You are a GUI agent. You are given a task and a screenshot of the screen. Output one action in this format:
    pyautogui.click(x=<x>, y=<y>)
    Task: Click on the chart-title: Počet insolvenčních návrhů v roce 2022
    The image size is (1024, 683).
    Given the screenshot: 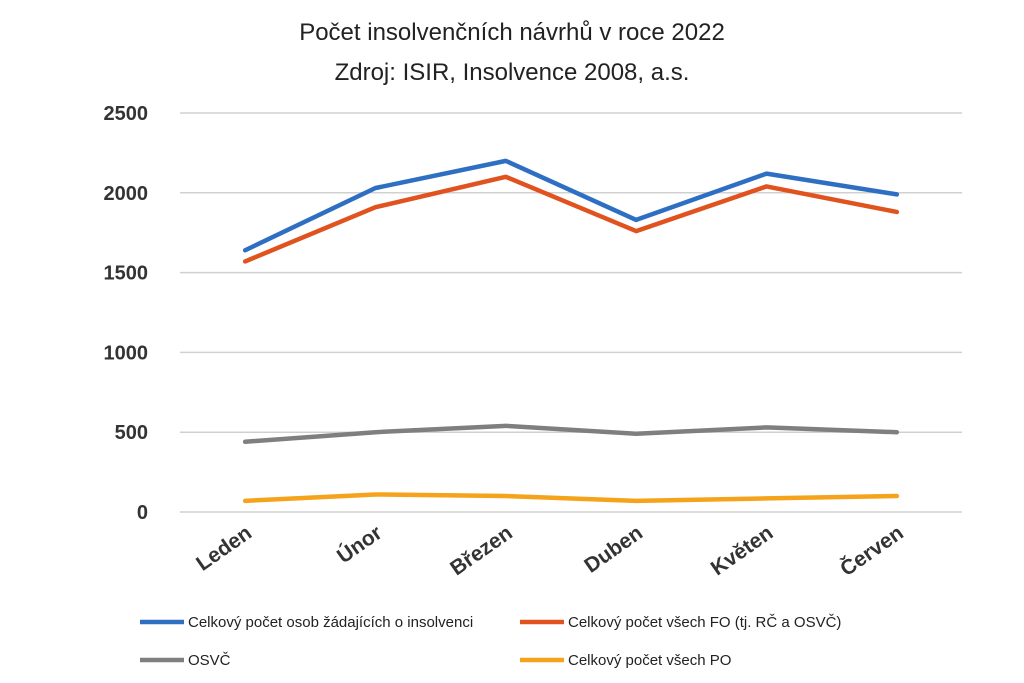 What is the action you would take?
    pyautogui.click(x=512, y=32)
    